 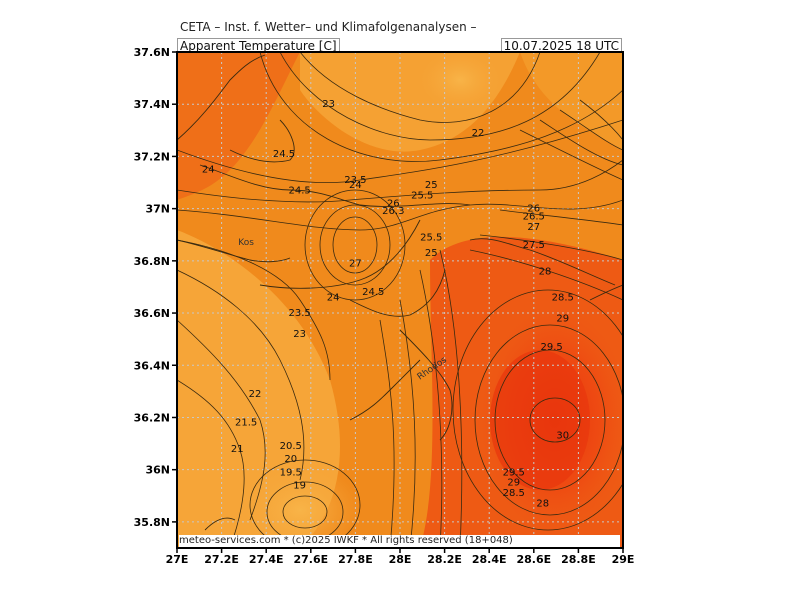 I want to click on y-tick-label: 35.8N, so click(x=152, y=522).